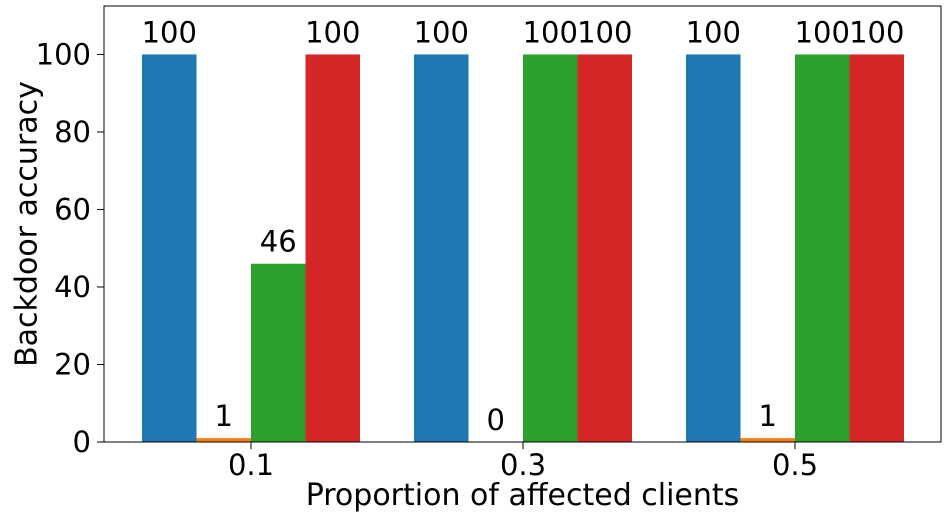 The width and height of the screenshot is (948, 523). Describe the element at coordinates (713, 248) in the screenshot. I see `bar-series1-0.5` at that location.